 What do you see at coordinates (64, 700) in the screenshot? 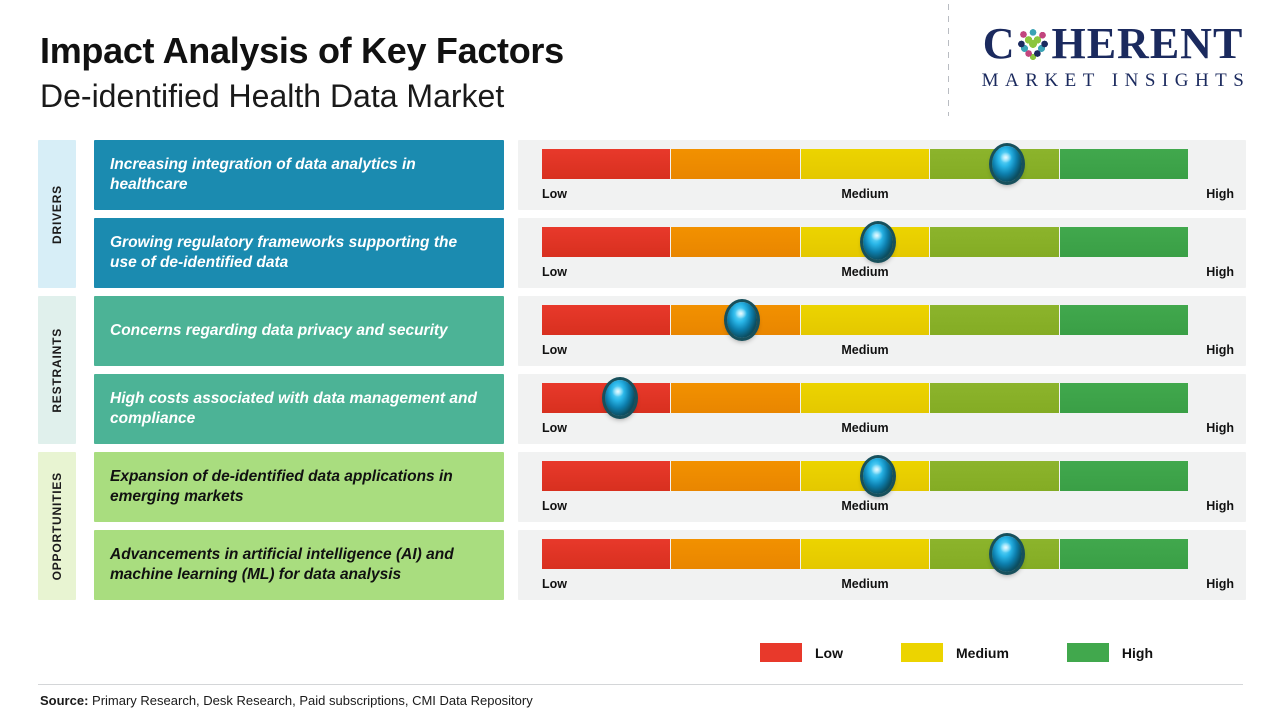
I see `source-label: Source:` at bounding box center [64, 700].